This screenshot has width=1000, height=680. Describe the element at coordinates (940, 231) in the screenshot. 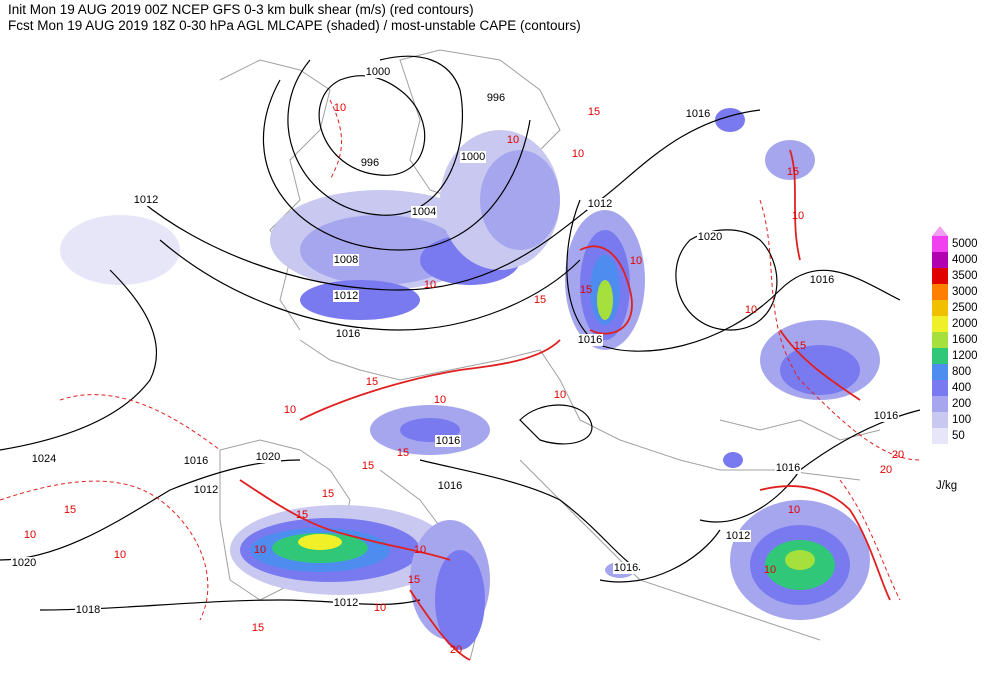

I see `legend-arrow` at that location.